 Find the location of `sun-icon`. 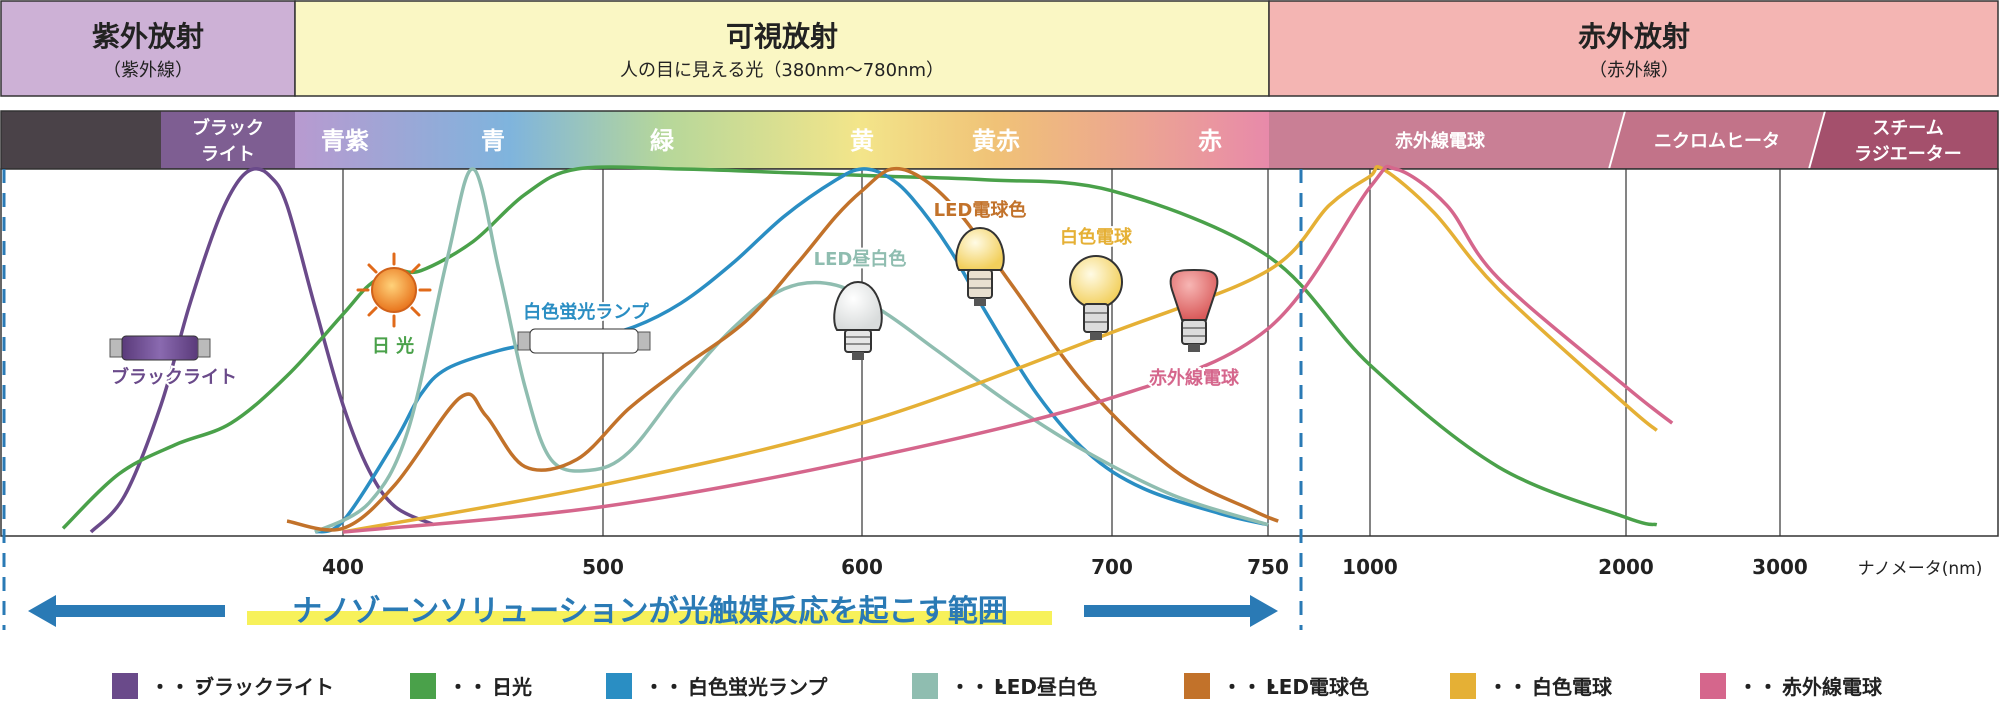

sun-icon is located at coordinates (394, 290).